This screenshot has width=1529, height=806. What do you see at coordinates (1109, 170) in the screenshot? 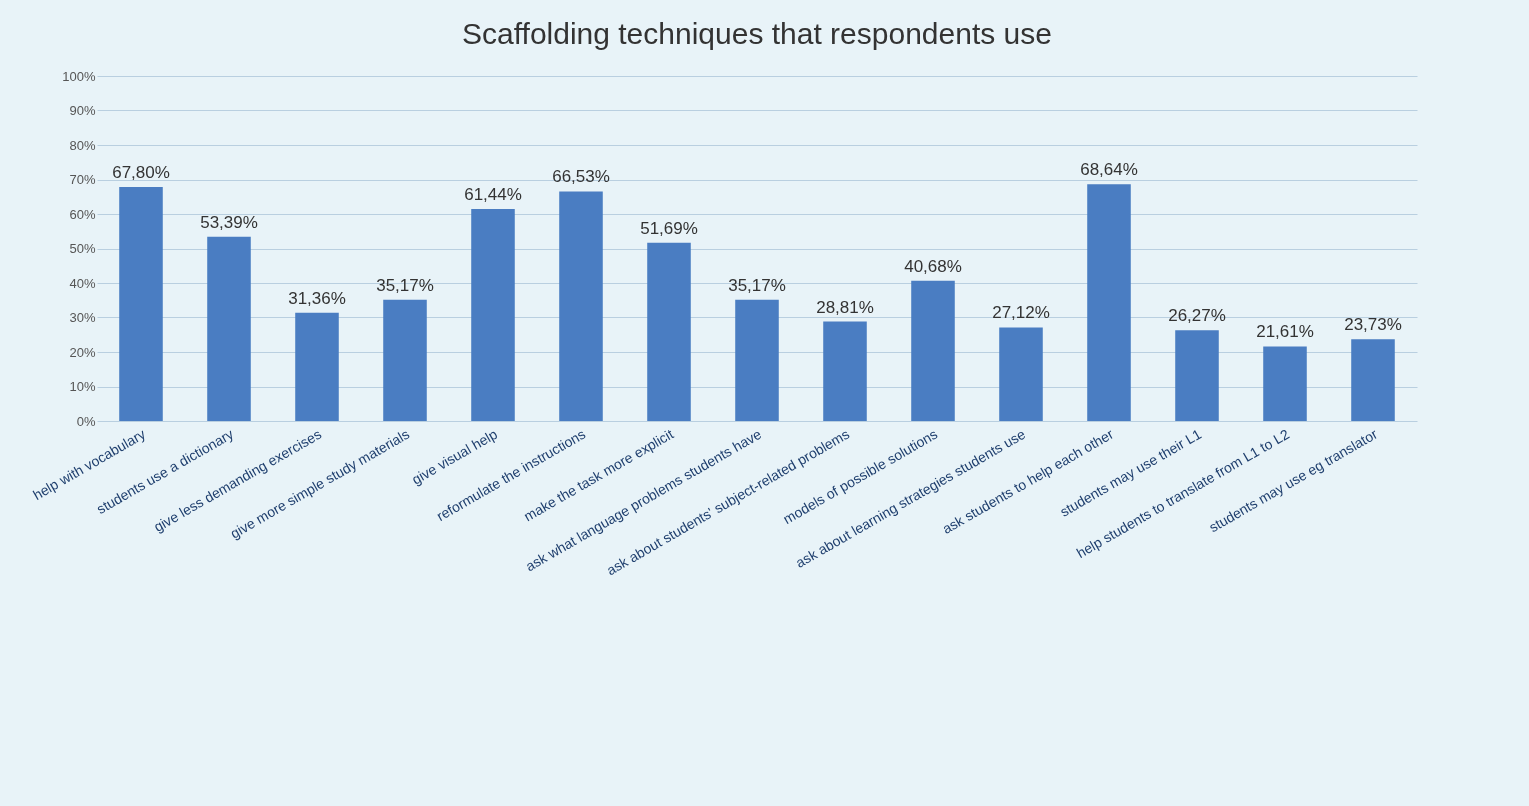
I see `data-label: 68,64%` at bounding box center [1109, 170].